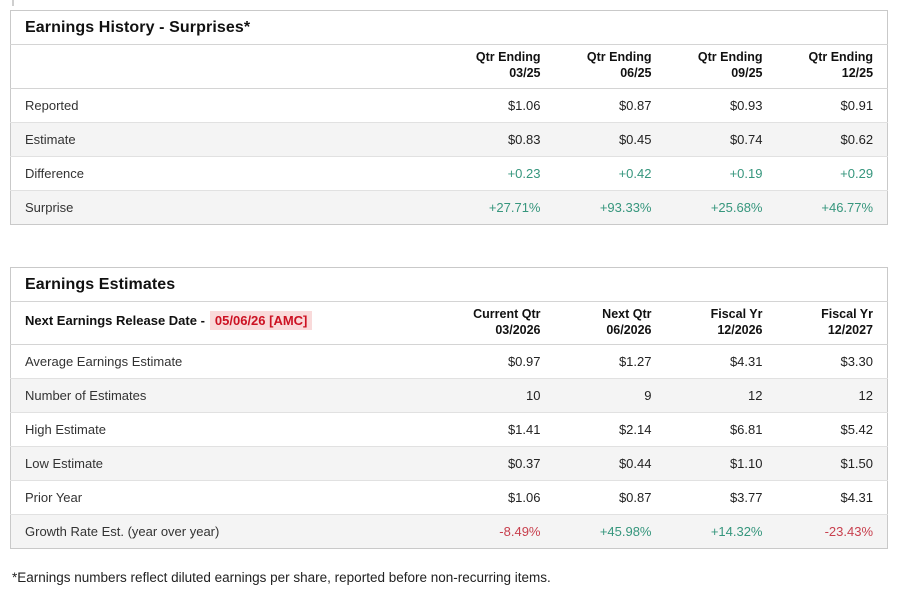 The image size is (900, 597). I want to click on table-row-prior-year: Prior Year $1.06 $0.87 $3.77 $4.31, so click(449, 497).